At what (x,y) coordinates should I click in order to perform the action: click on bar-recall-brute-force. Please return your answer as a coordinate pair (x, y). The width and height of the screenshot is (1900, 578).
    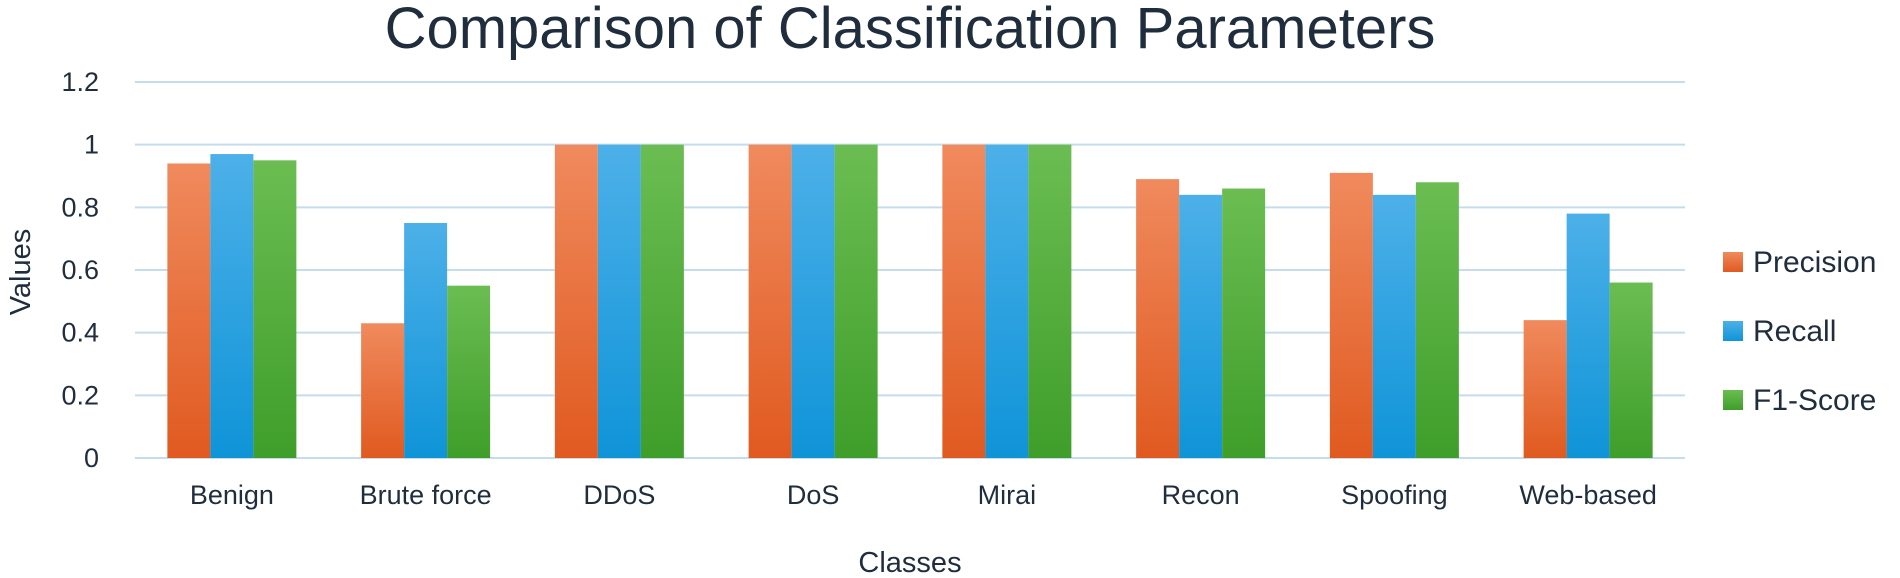
    Looking at the image, I should click on (426, 340).